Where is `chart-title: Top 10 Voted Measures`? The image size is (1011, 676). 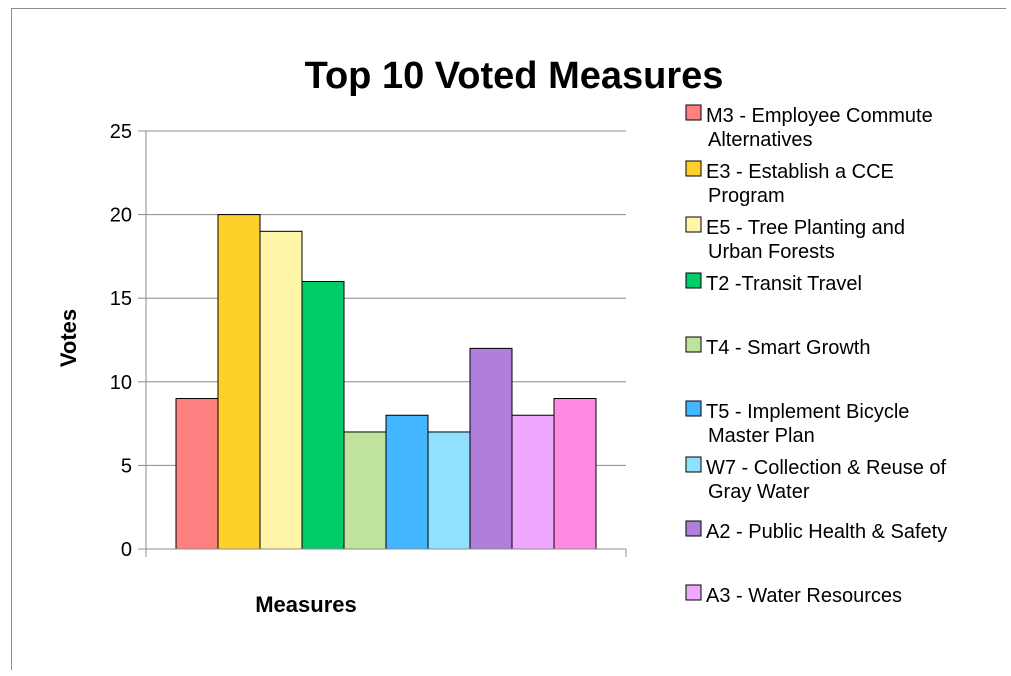 chart-title: Top 10 Voted Measures is located at coordinates (514, 76).